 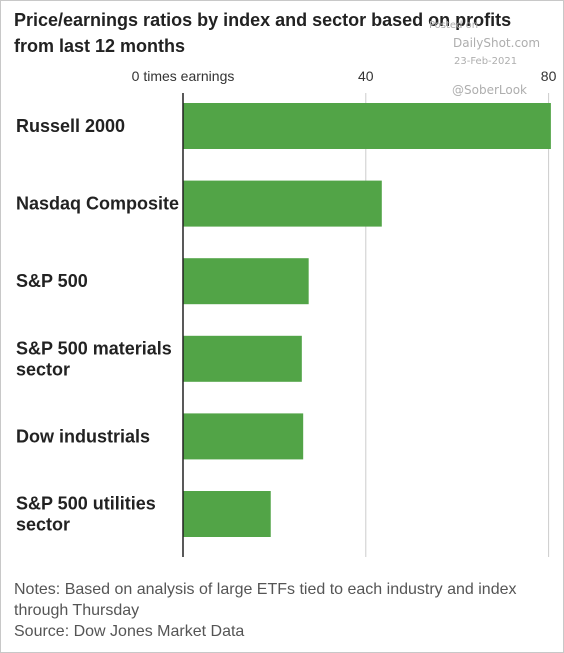 I want to click on category-label-2: S&P 500, so click(x=52, y=281).